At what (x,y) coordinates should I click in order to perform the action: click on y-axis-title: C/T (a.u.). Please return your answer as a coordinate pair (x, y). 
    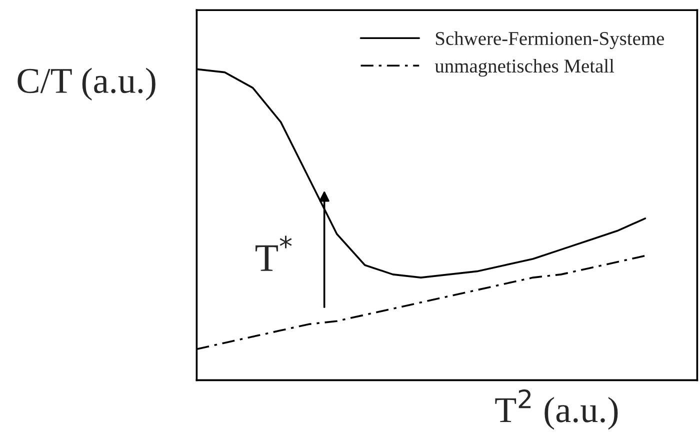
    Looking at the image, I should click on (87, 84).